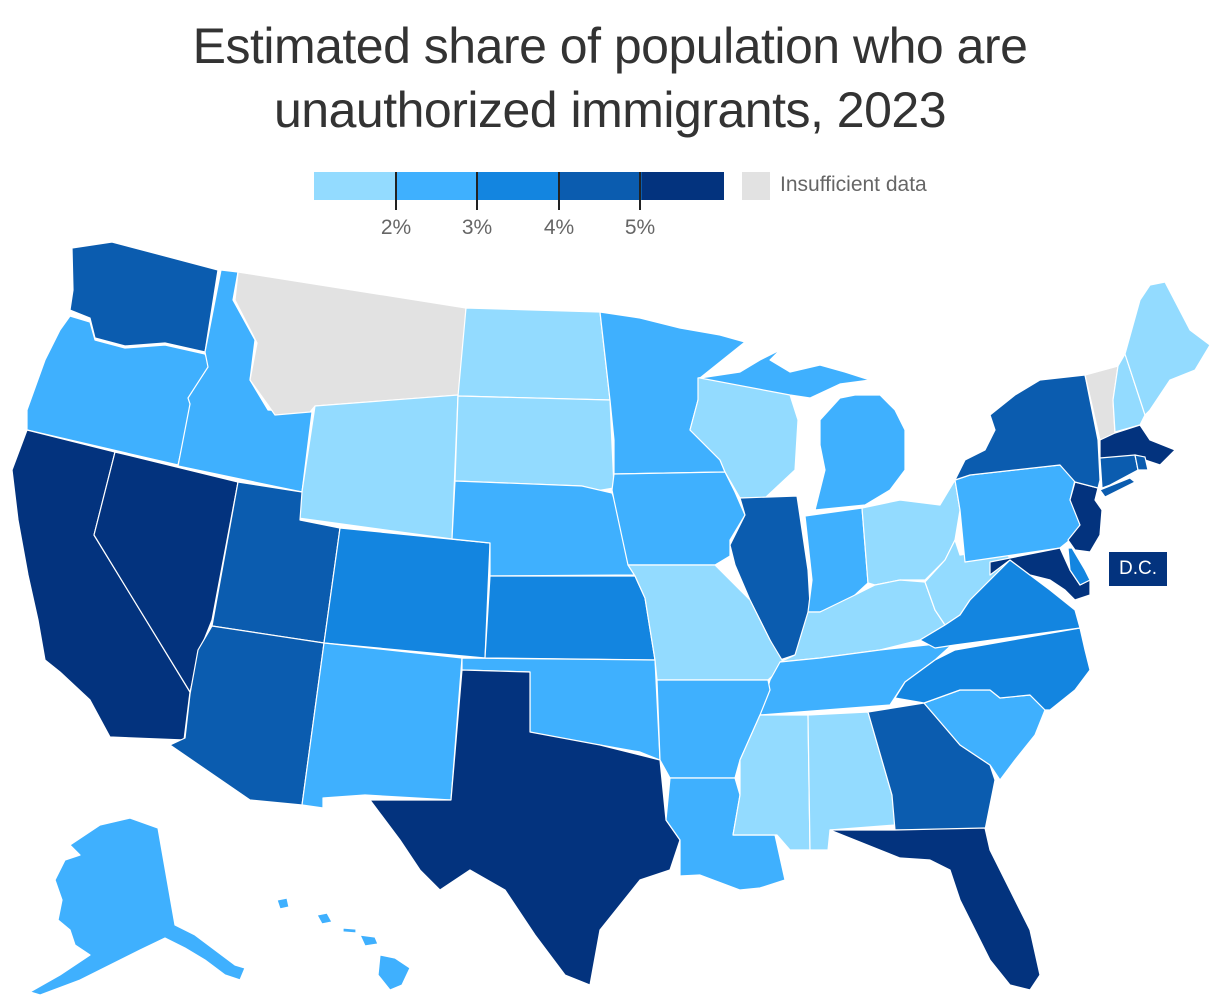 This screenshot has height=1006, width=1220. What do you see at coordinates (369, 940) in the screenshot?
I see `state-HI-maui` at bounding box center [369, 940].